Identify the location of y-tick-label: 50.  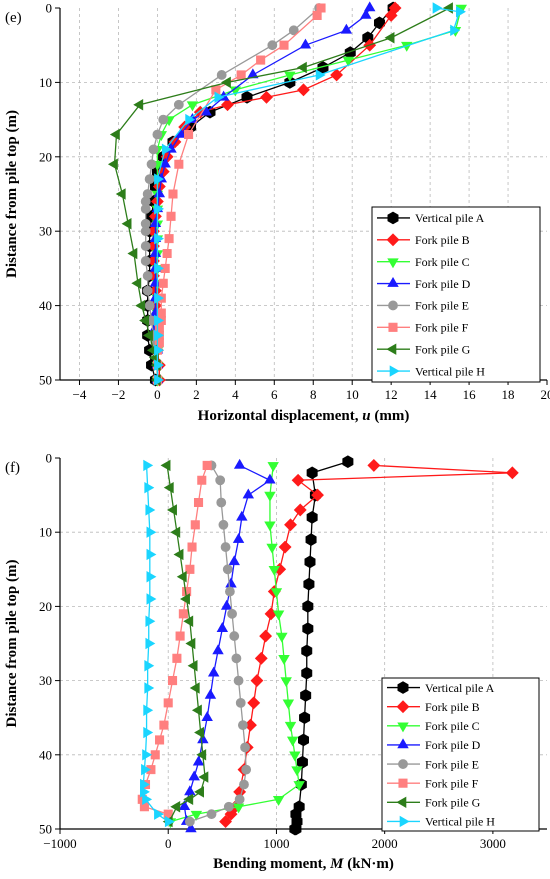
(45, 829).